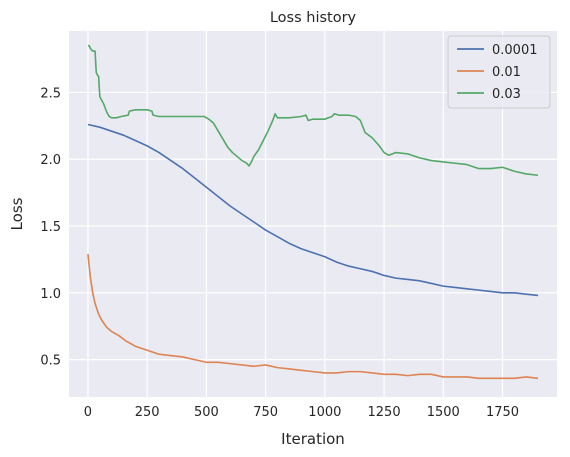  Describe the element at coordinates (502, 412) in the screenshot. I see `x-tick-label: 1750` at that location.